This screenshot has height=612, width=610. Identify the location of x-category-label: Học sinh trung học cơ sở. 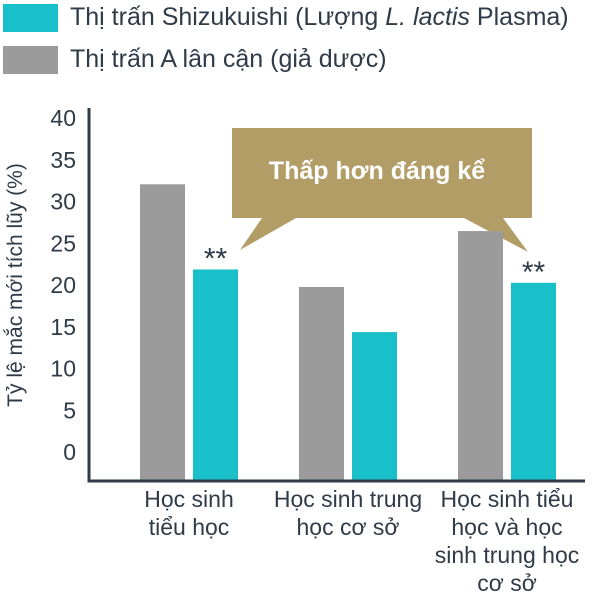
(348, 513).